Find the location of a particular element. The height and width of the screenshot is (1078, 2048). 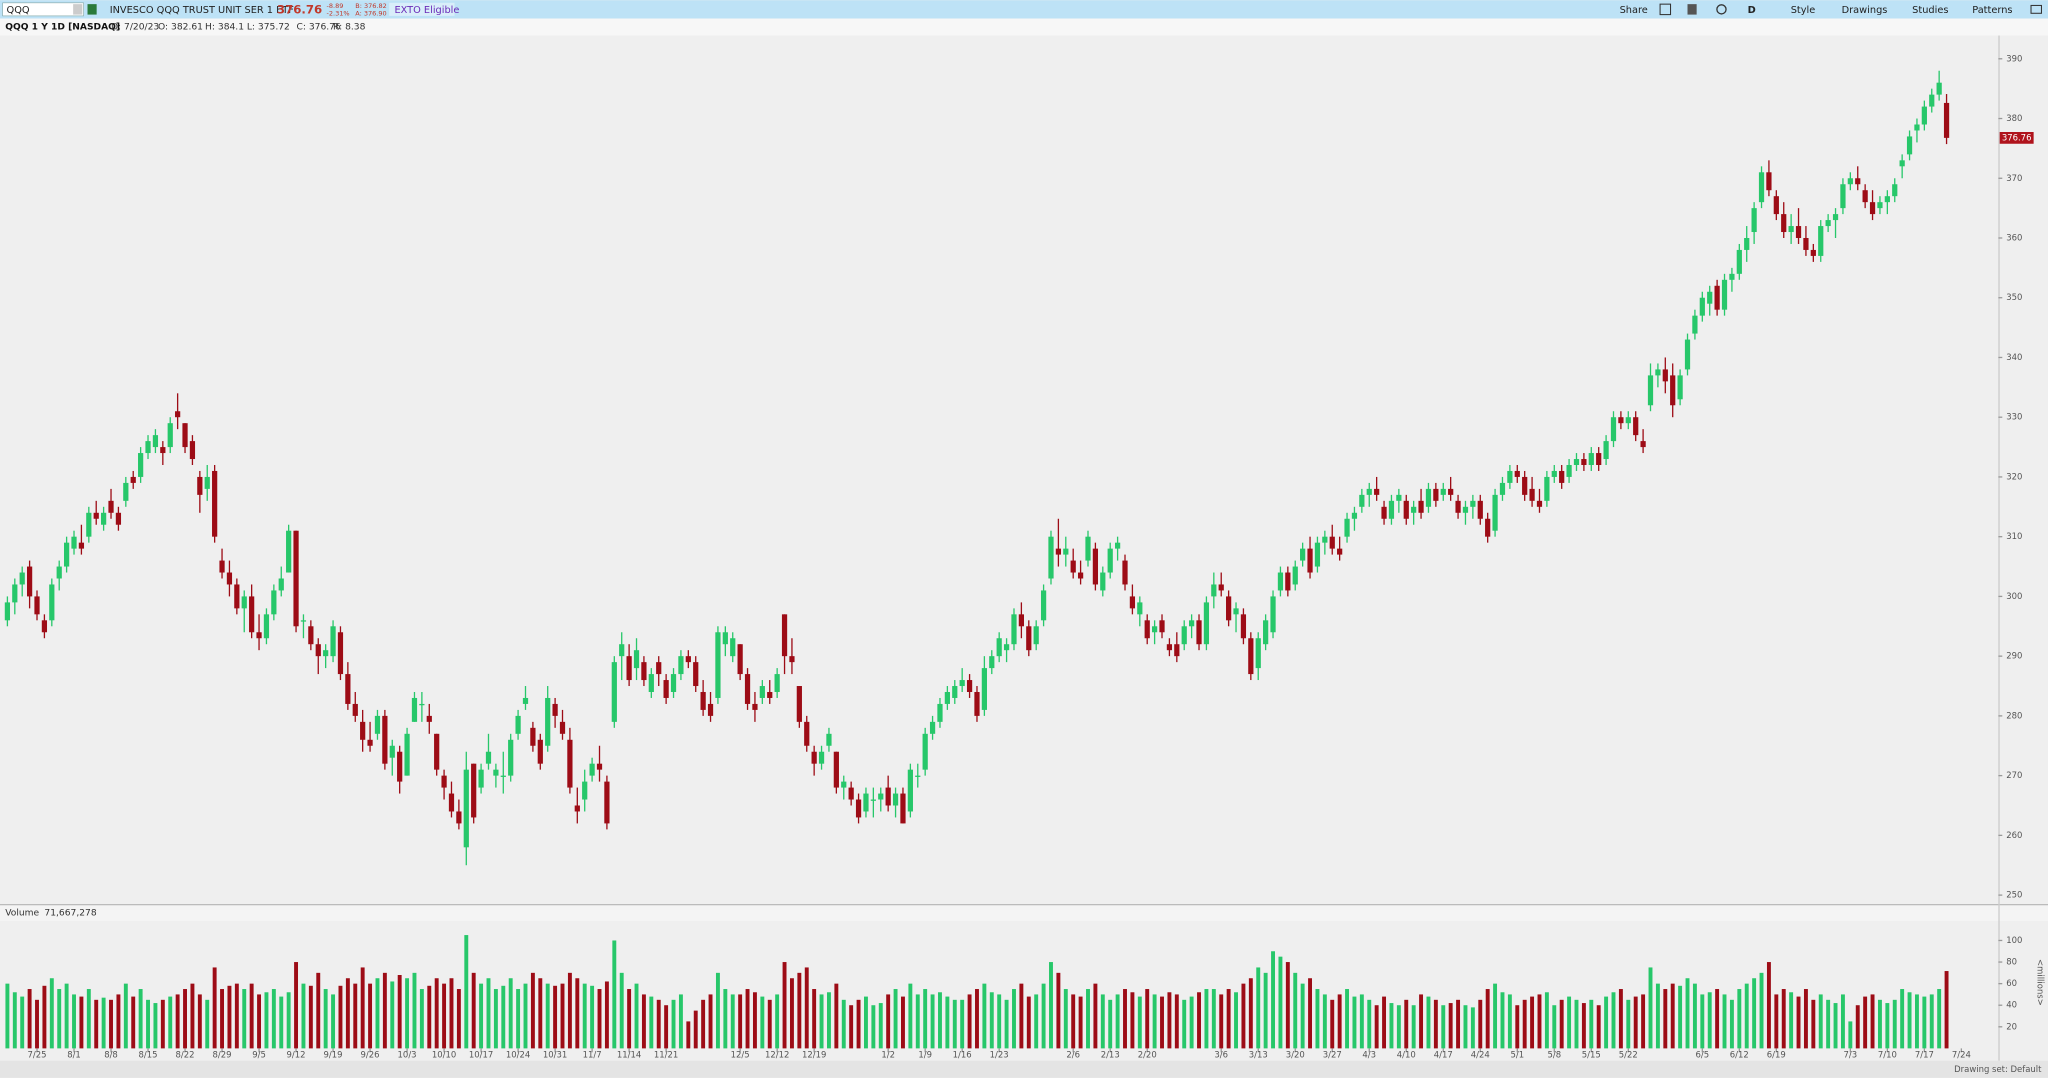

settings-button is located at coordinates (1721, 9).